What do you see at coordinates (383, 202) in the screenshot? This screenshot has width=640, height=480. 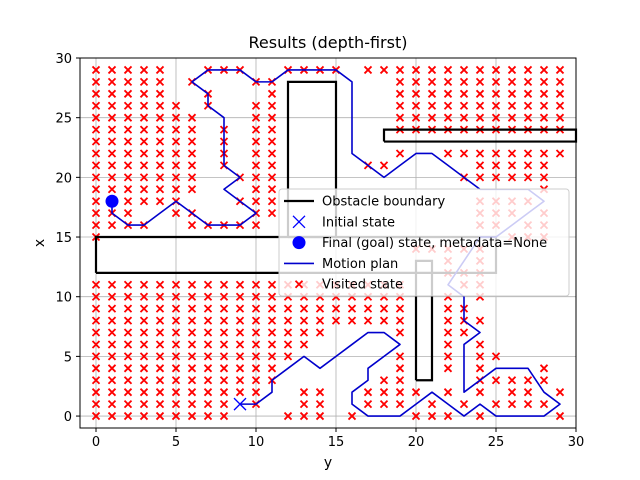 I see `legend-label: Obstacle boundary` at bounding box center [383, 202].